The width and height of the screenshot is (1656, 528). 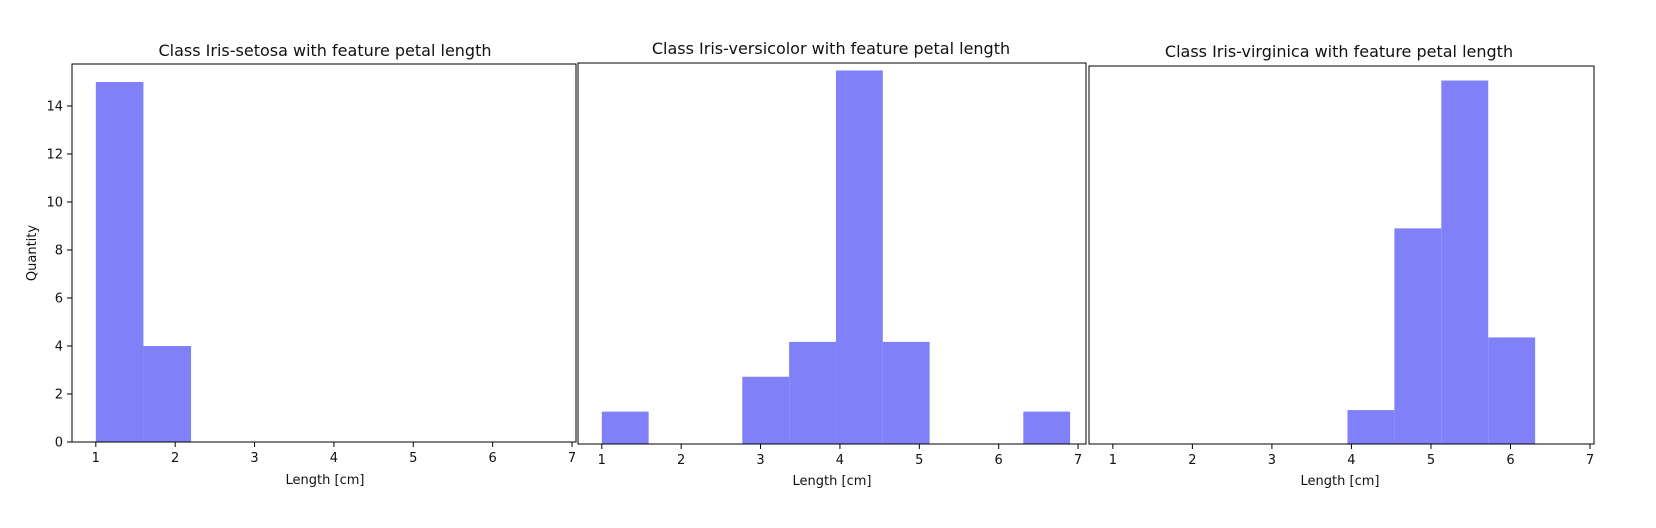 What do you see at coordinates (54, 155) in the screenshot?
I see `y-tick-label: 12` at bounding box center [54, 155].